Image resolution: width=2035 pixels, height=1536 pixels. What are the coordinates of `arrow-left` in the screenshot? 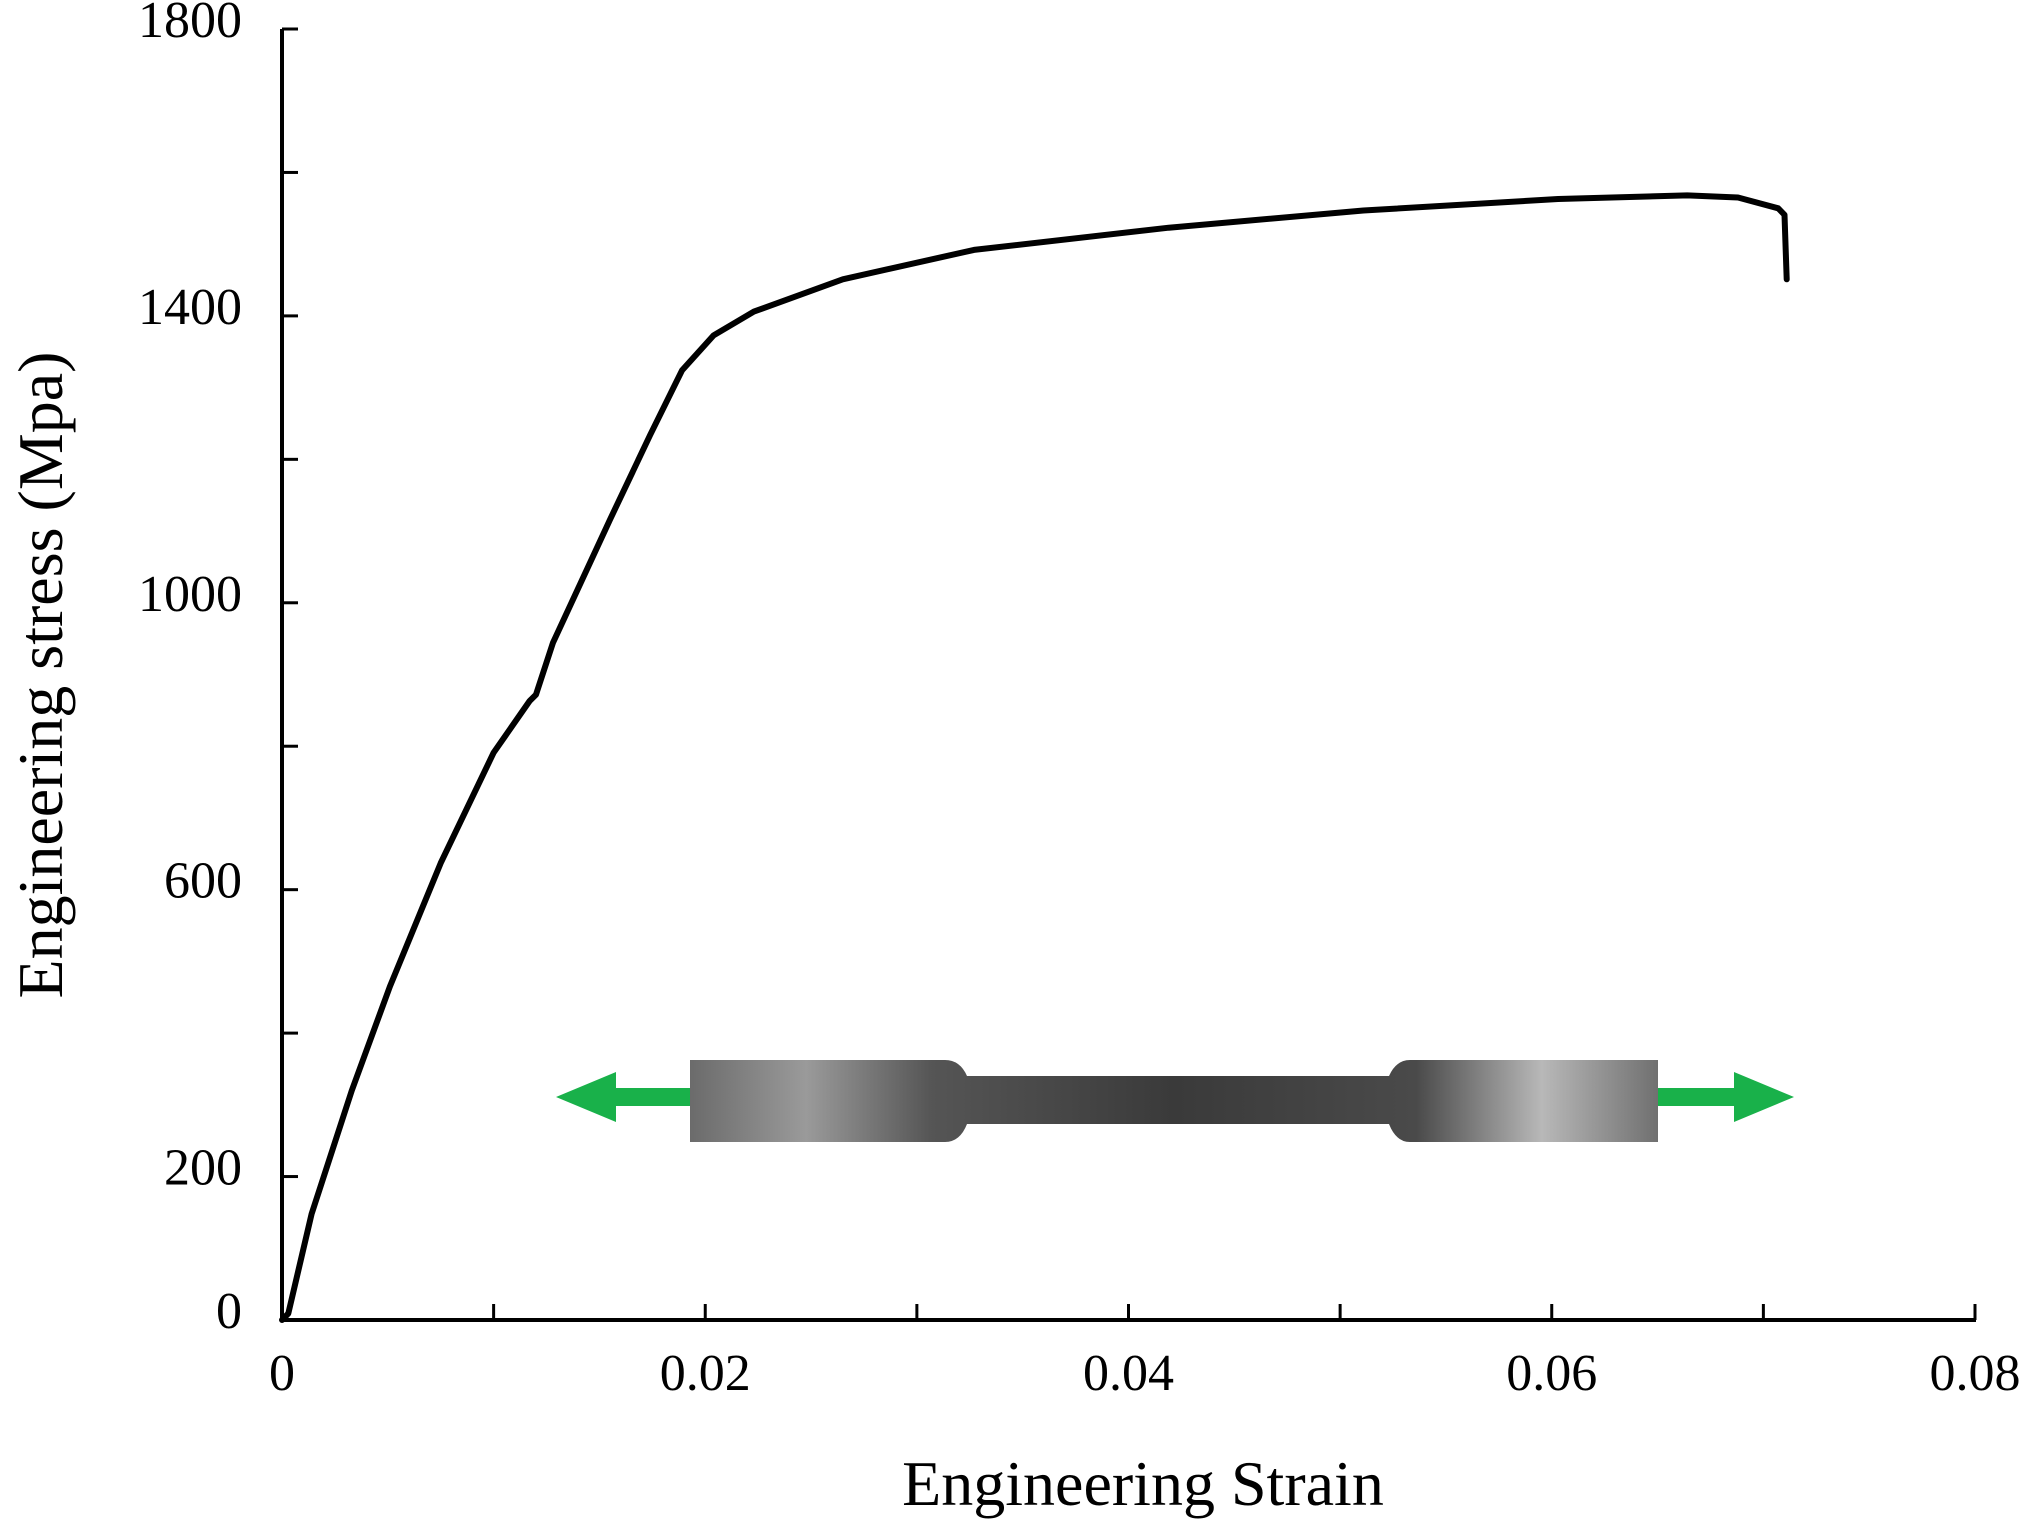 It's located at (623, 1097).